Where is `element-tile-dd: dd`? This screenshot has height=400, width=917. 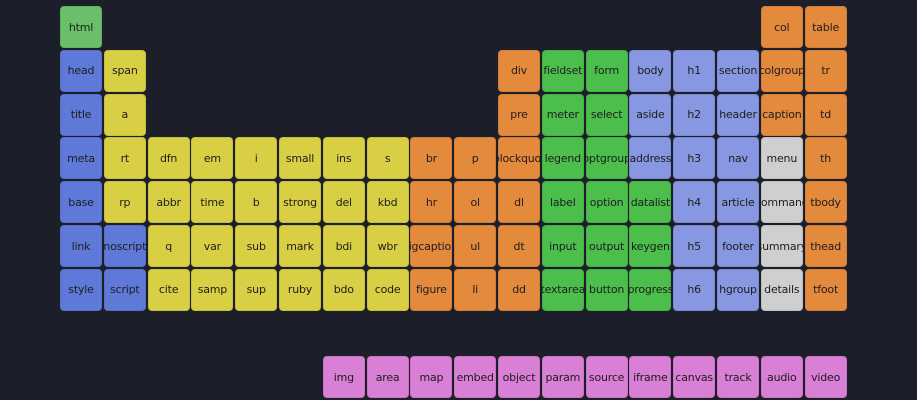 element-tile-dd: dd is located at coordinates (519, 289).